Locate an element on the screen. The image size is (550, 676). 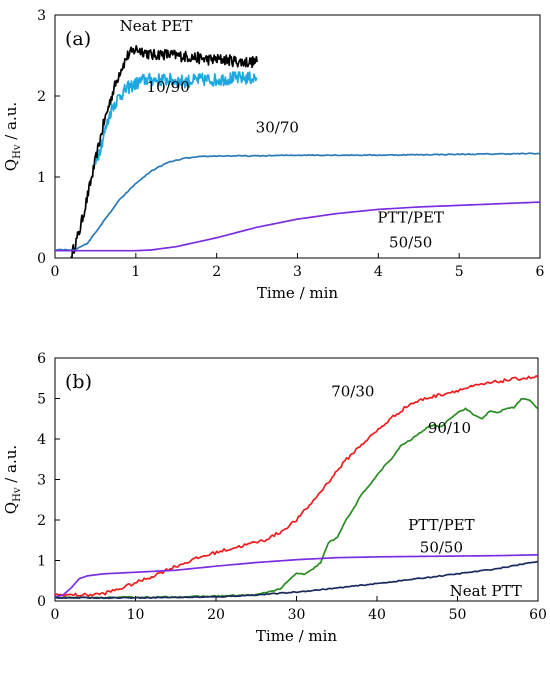
x-tick-label: 2 is located at coordinates (216, 272).